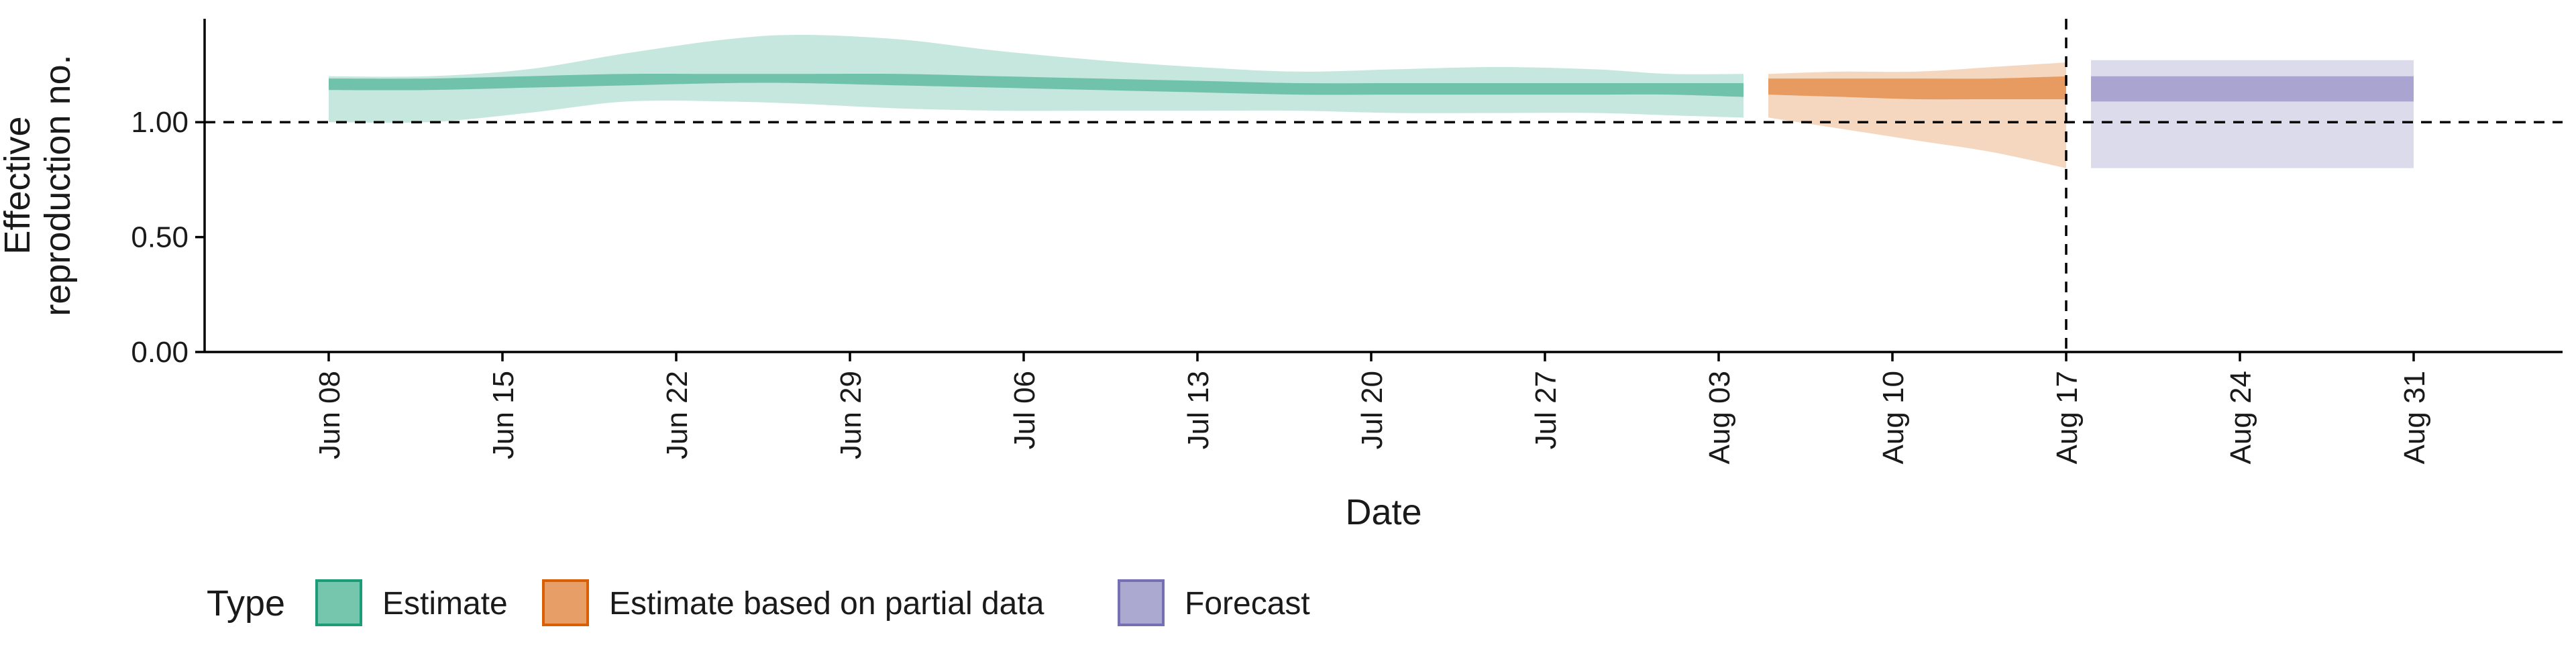  What do you see at coordinates (1247, 604) in the screenshot?
I see `legend-label: Forecast` at bounding box center [1247, 604].